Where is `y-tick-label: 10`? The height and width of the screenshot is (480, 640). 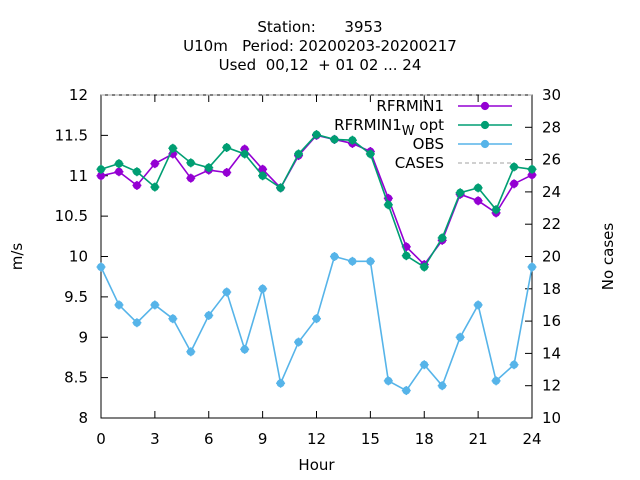
y-tick-label: 10 is located at coordinates (78, 257).